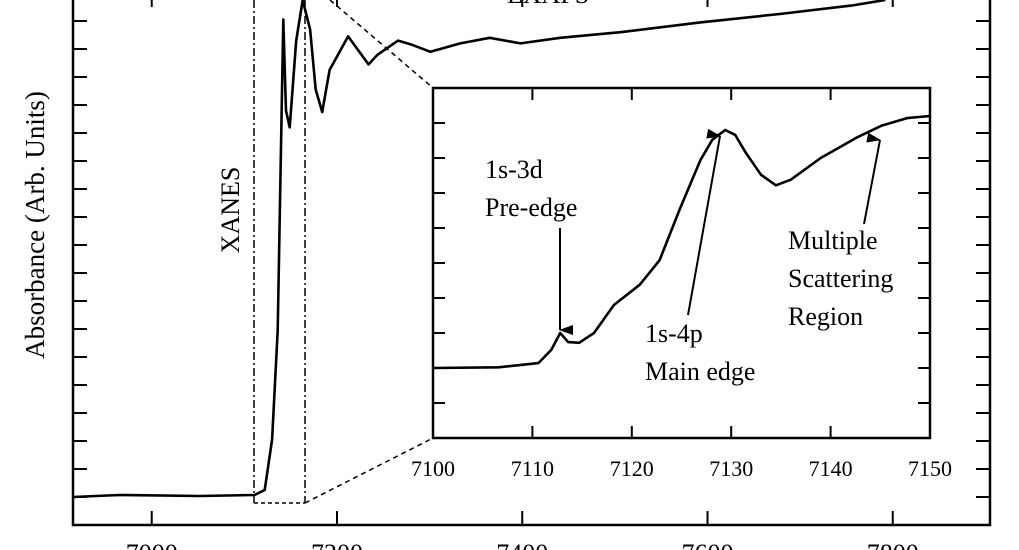 This screenshot has width=1019, height=550. What do you see at coordinates (337, 544) in the screenshot?
I see `x-tick-label: 7200` at bounding box center [337, 544].